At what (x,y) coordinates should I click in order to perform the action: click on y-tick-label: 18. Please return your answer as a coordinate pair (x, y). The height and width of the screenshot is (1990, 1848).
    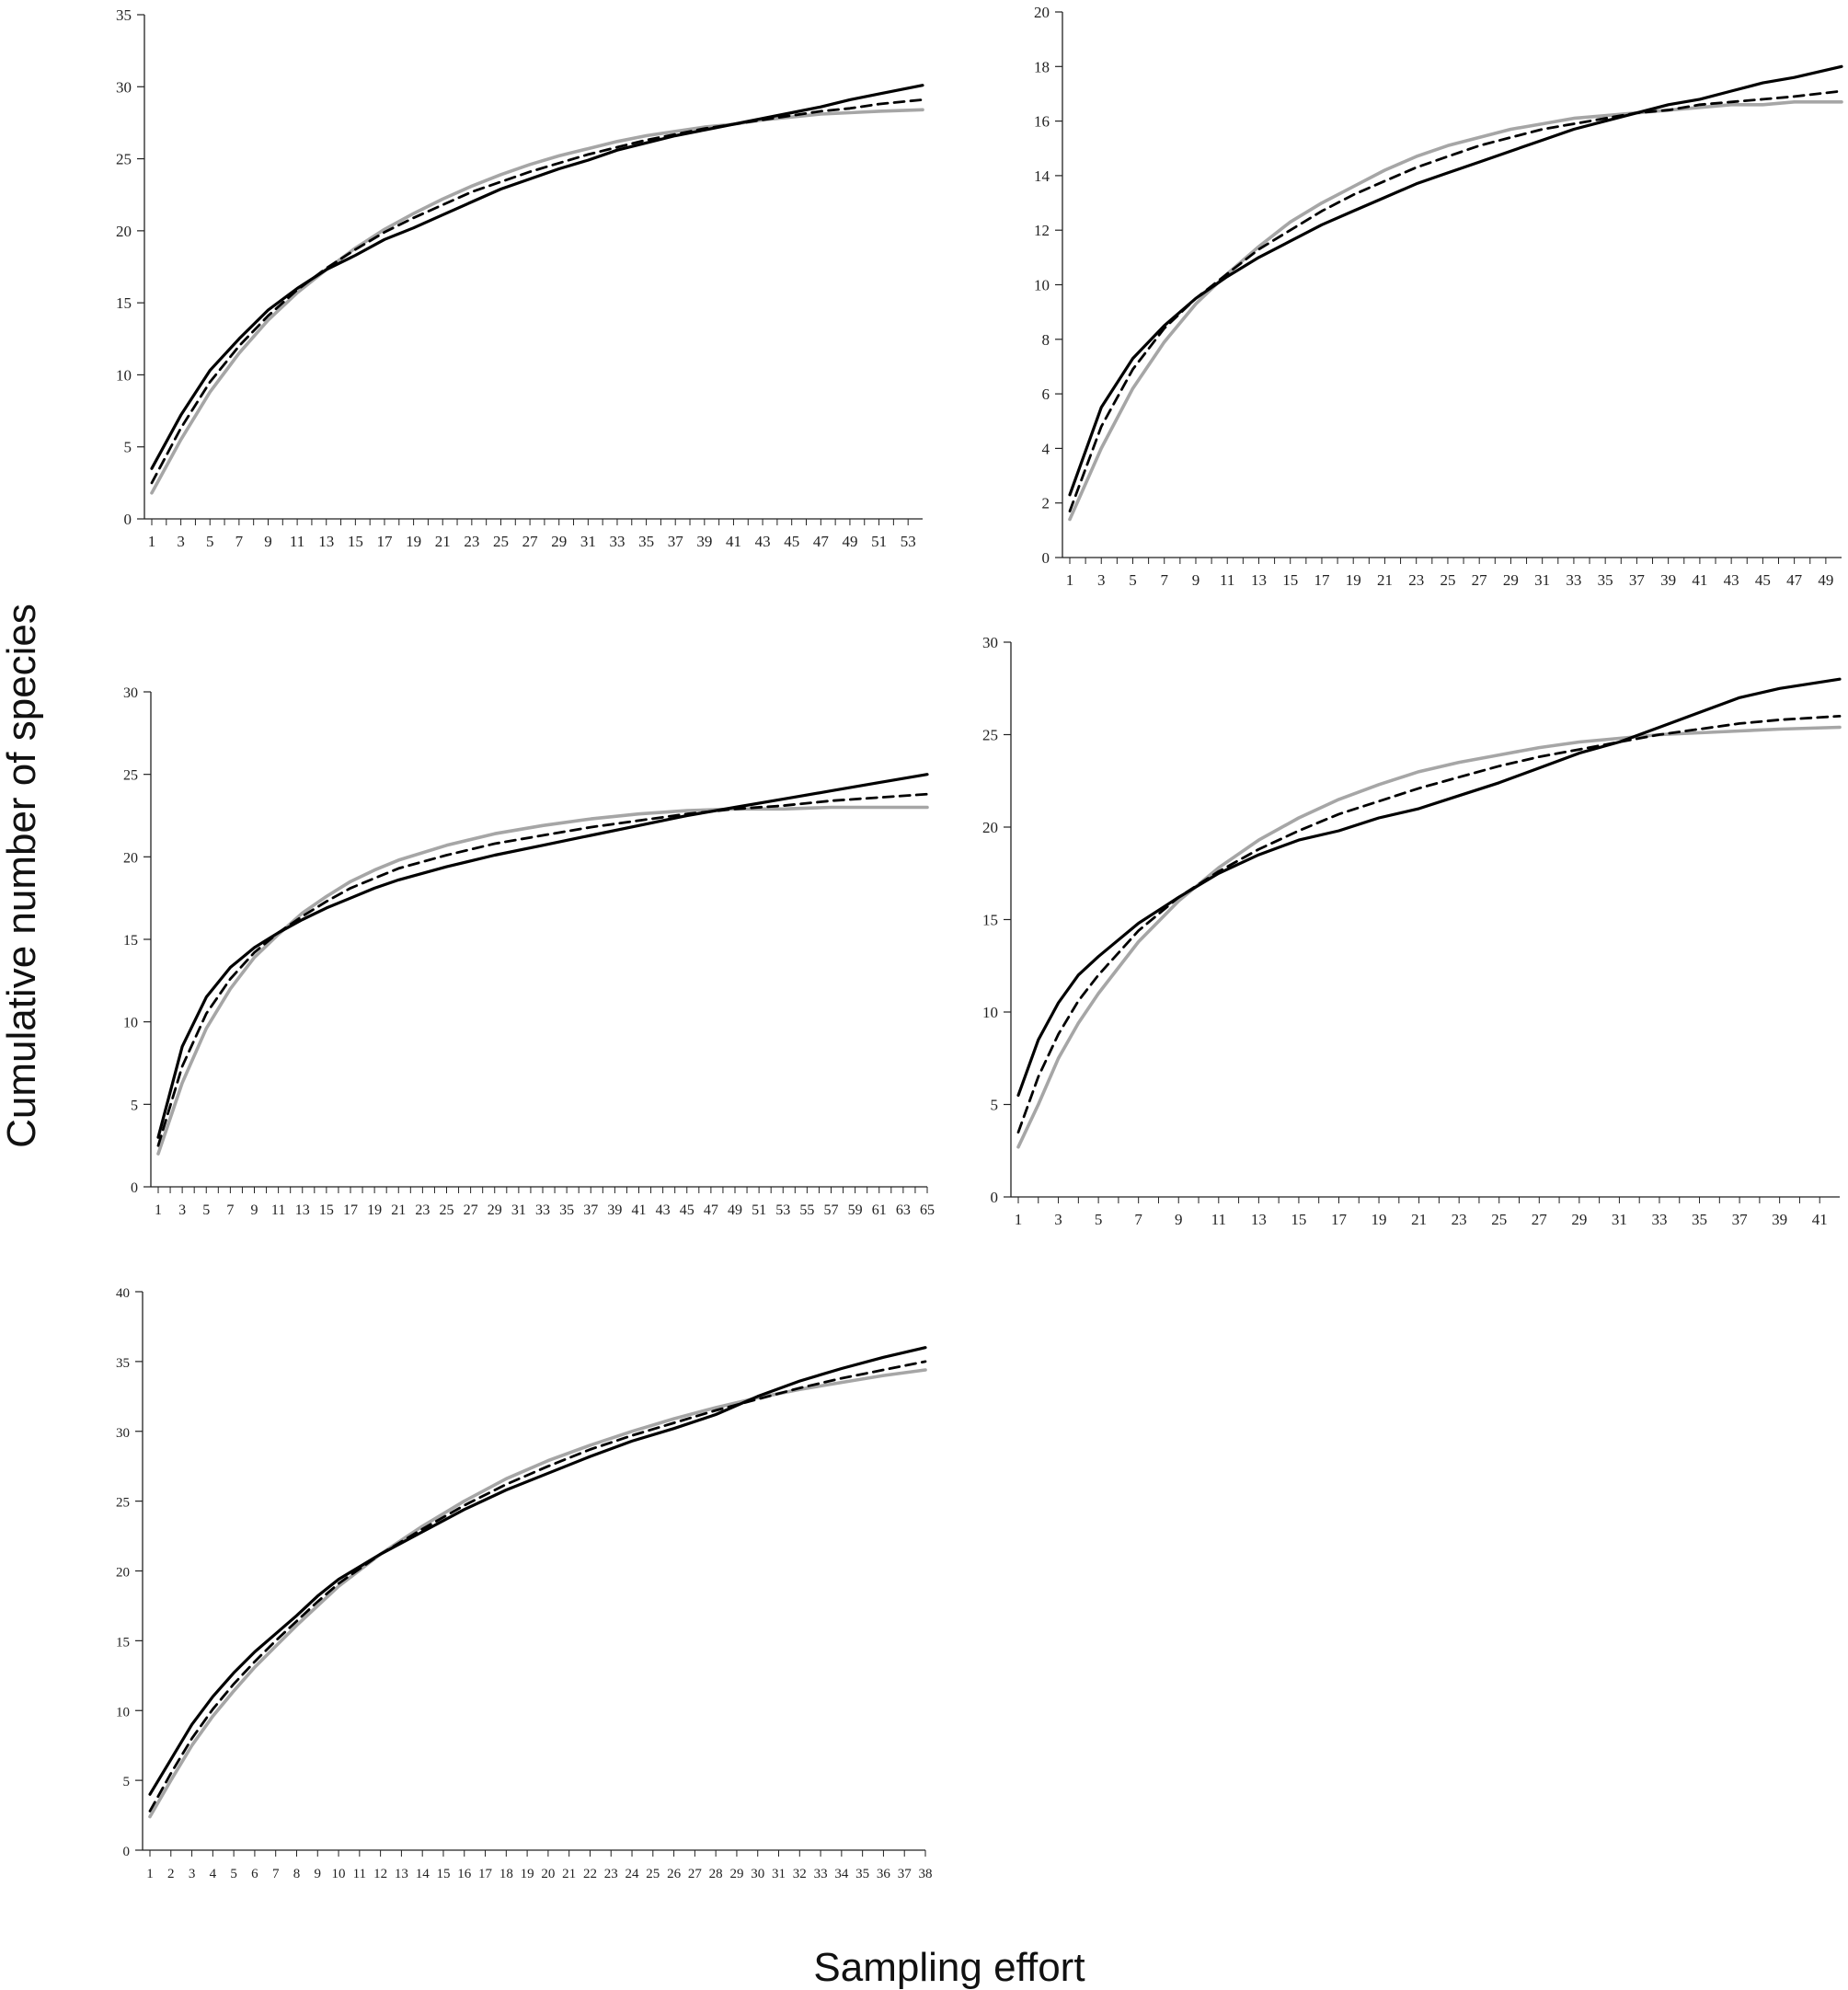
    Looking at the image, I should click on (1042, 66).